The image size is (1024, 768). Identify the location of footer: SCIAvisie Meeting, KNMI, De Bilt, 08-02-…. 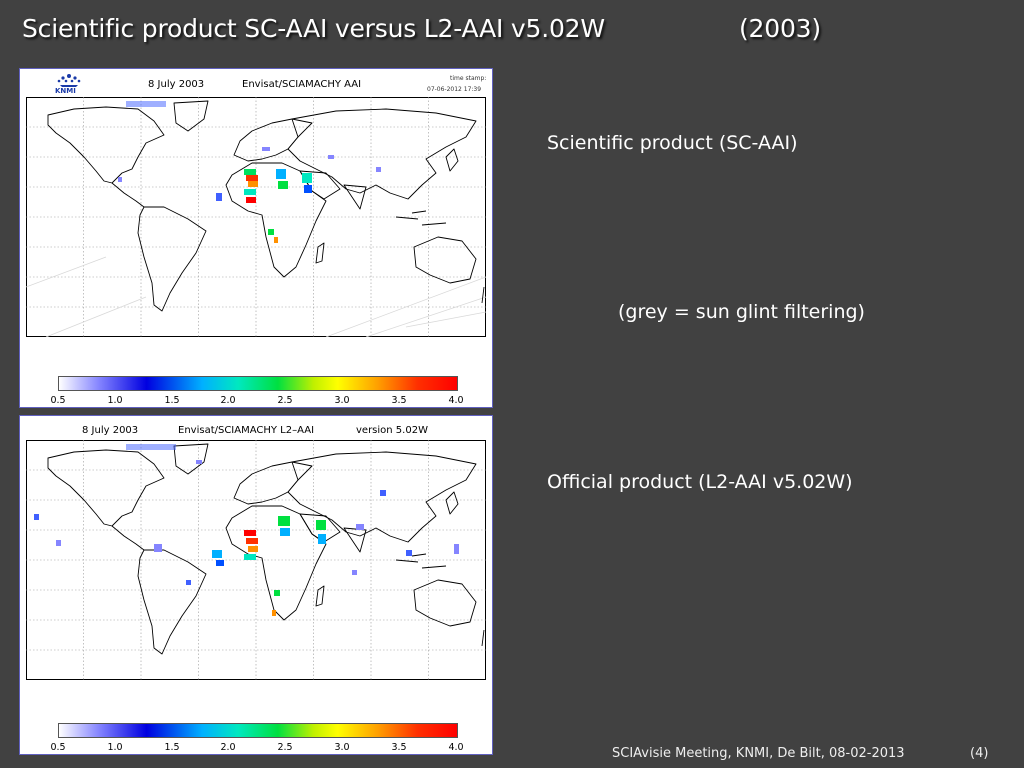
(800, 753).